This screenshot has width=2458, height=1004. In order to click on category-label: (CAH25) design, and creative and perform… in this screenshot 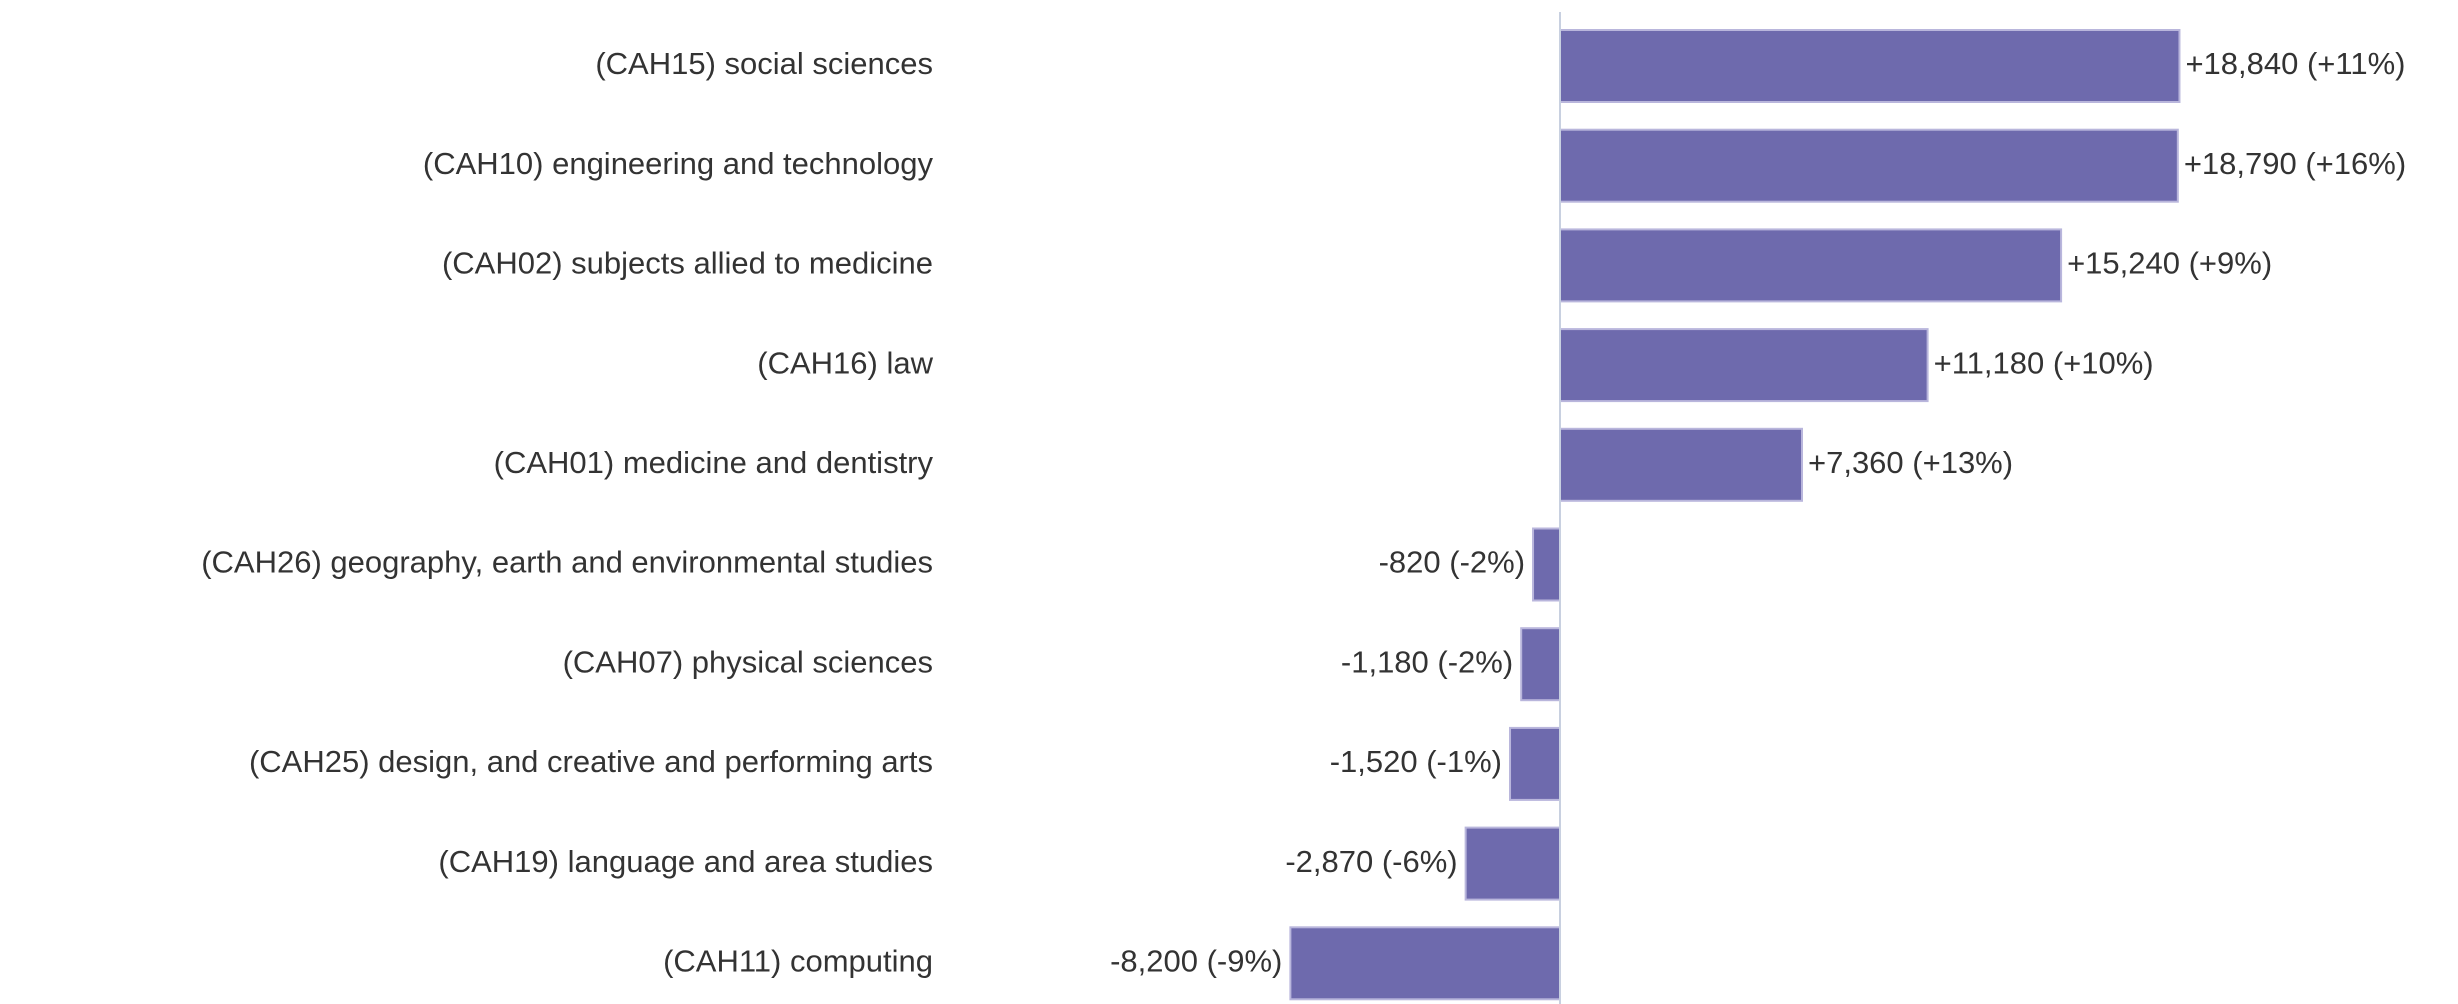, I will do `click(591, 761)`.